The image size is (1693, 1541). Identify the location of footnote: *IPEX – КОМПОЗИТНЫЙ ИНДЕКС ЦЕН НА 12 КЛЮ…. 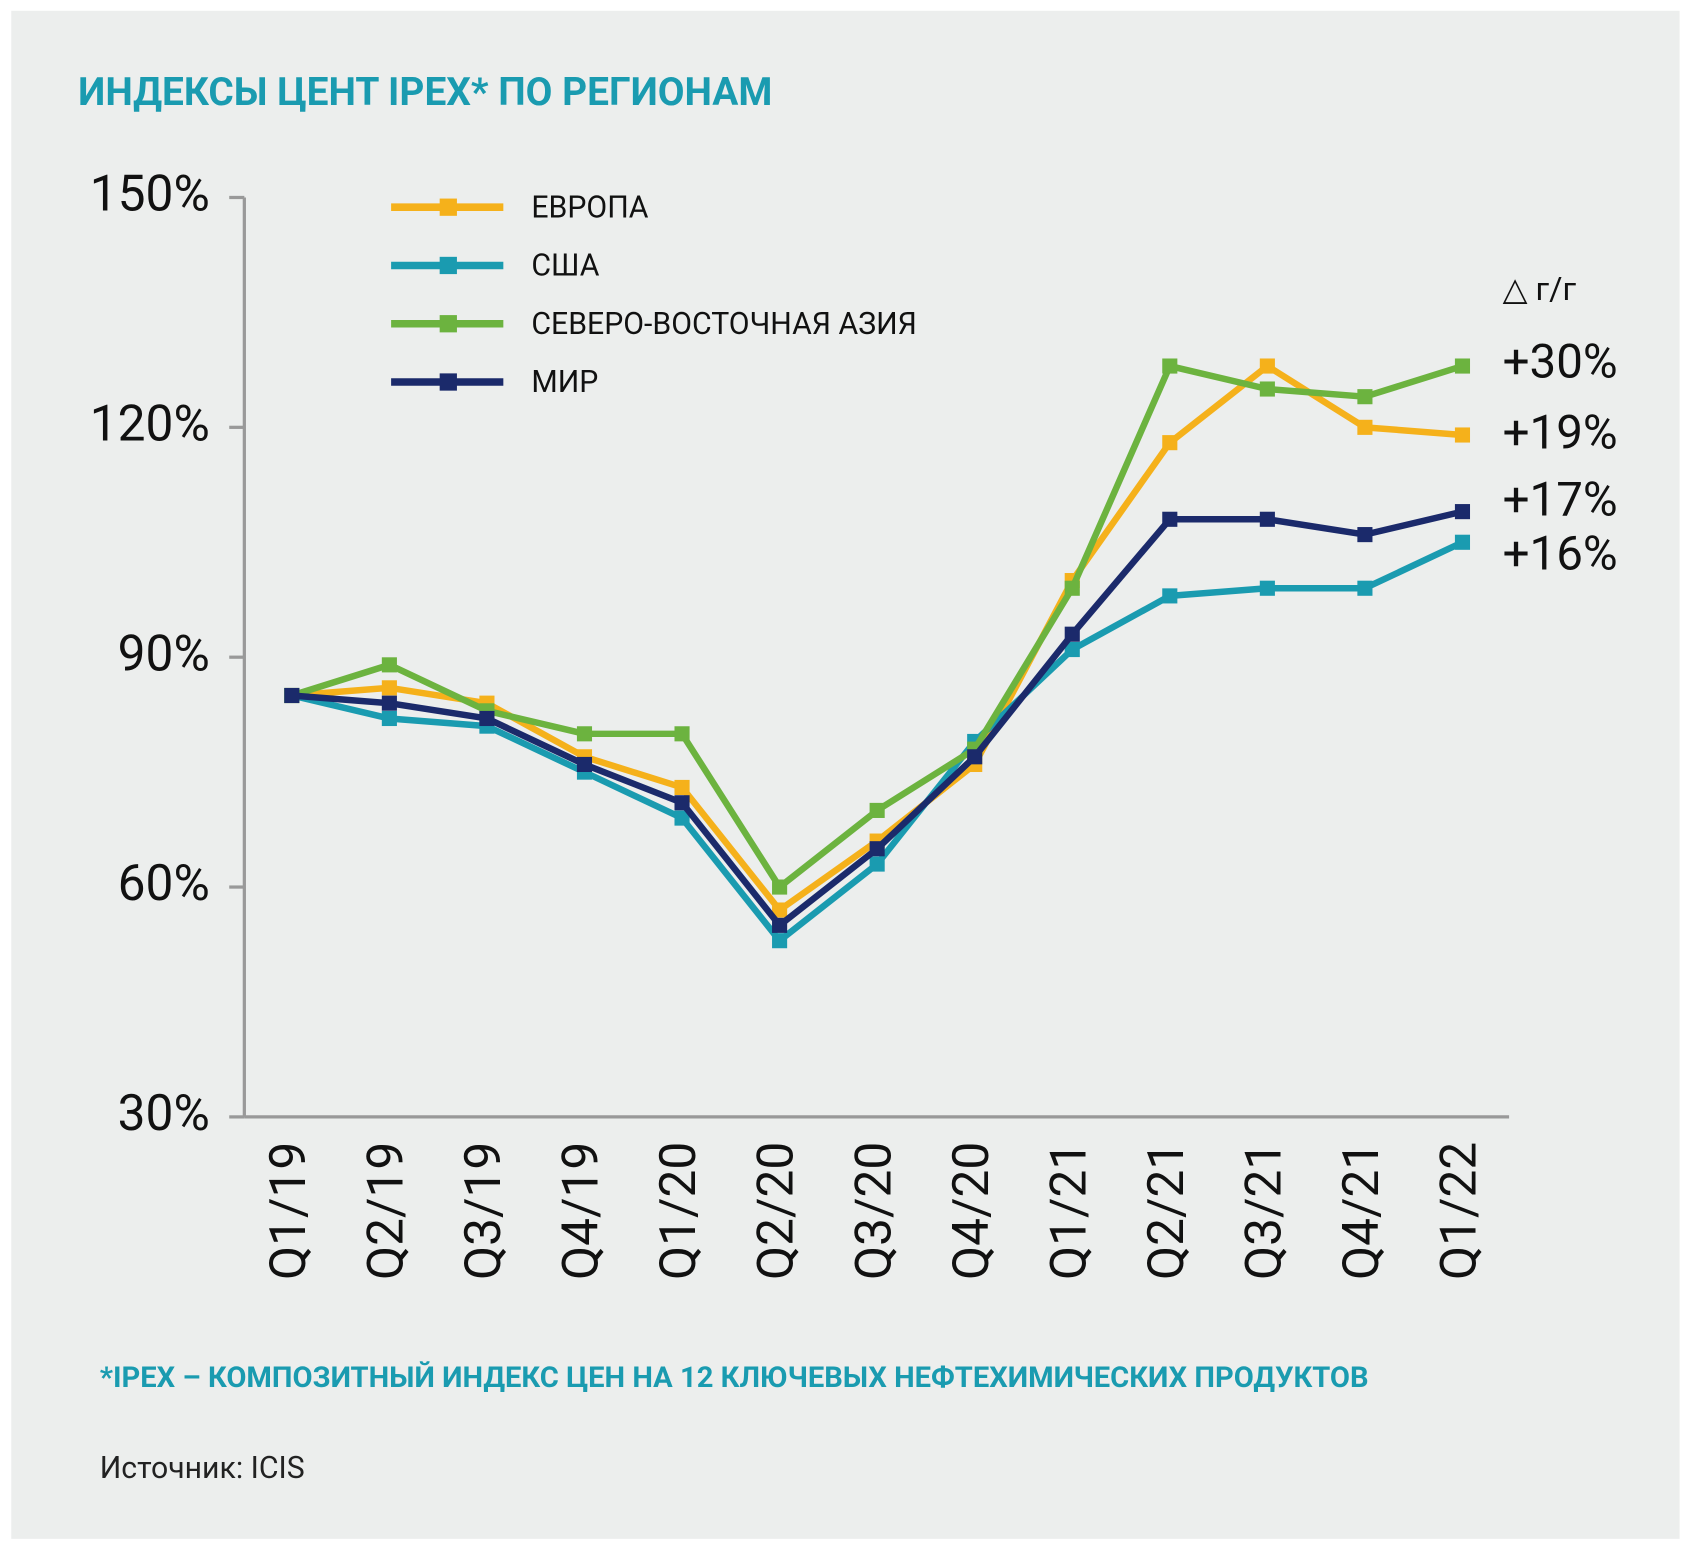
(734, 1377).